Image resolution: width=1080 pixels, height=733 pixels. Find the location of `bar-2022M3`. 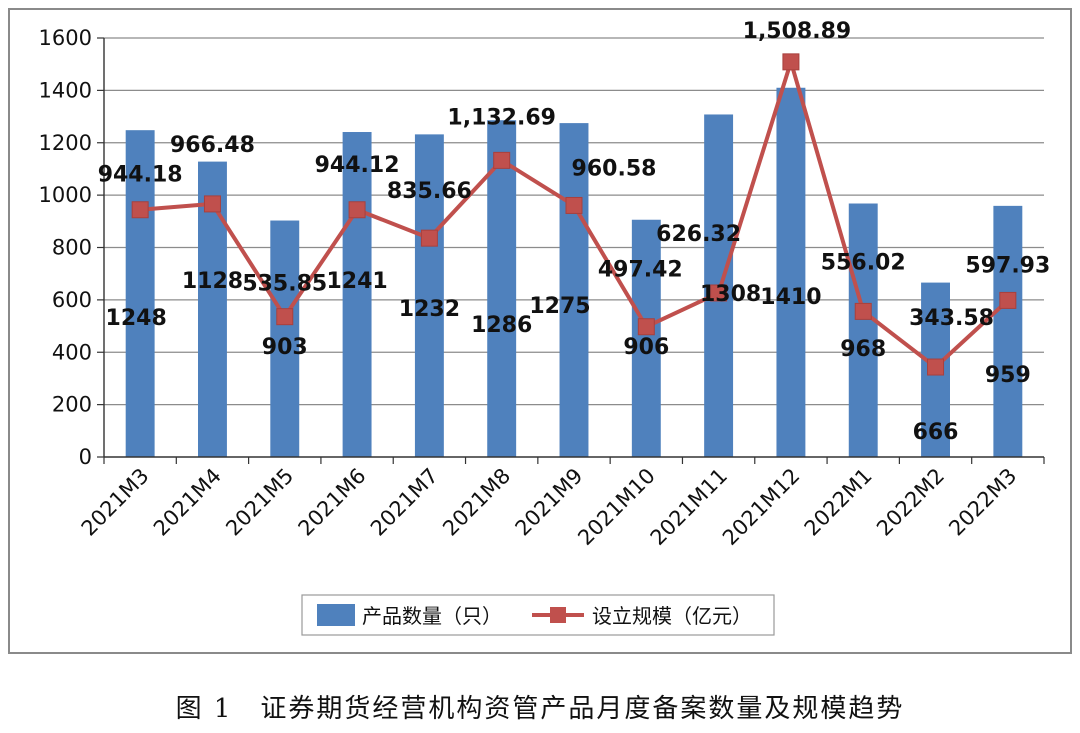

bar-2022M3 is located at coordinates (1008, 331).